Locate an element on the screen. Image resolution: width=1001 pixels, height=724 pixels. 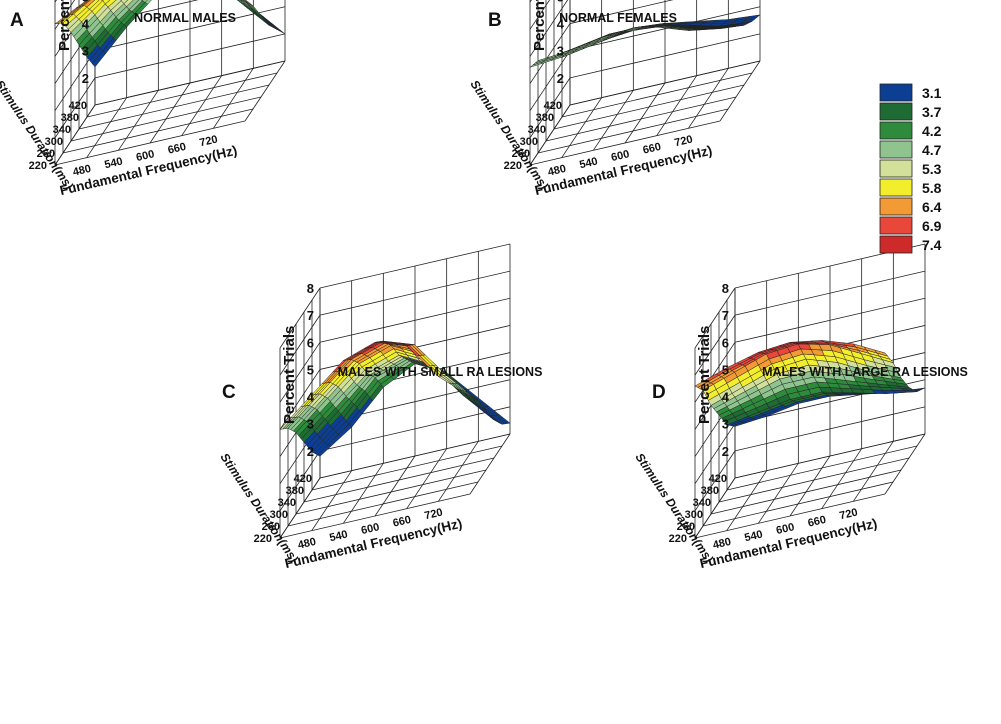
legend-label: 5.3 is located at coordinates (932, 169).